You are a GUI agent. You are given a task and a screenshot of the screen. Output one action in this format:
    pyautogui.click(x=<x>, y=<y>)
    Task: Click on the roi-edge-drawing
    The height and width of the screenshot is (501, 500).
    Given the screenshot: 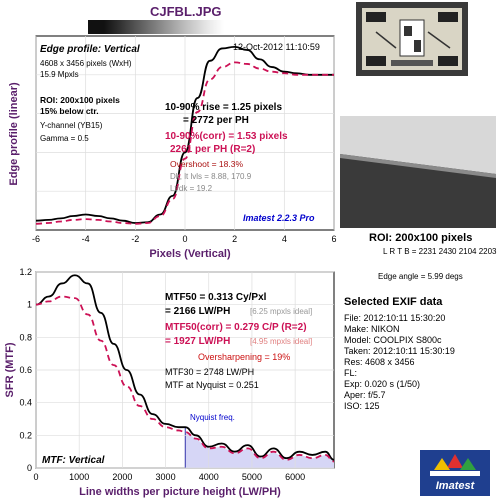 What is the action you would take?
    pyautogui.click(x=418, y=172)
    